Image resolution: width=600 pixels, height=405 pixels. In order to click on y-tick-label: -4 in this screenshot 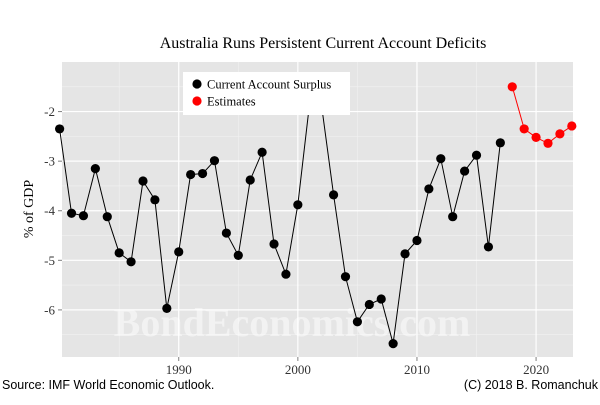, I will do `click(49, 210)`.